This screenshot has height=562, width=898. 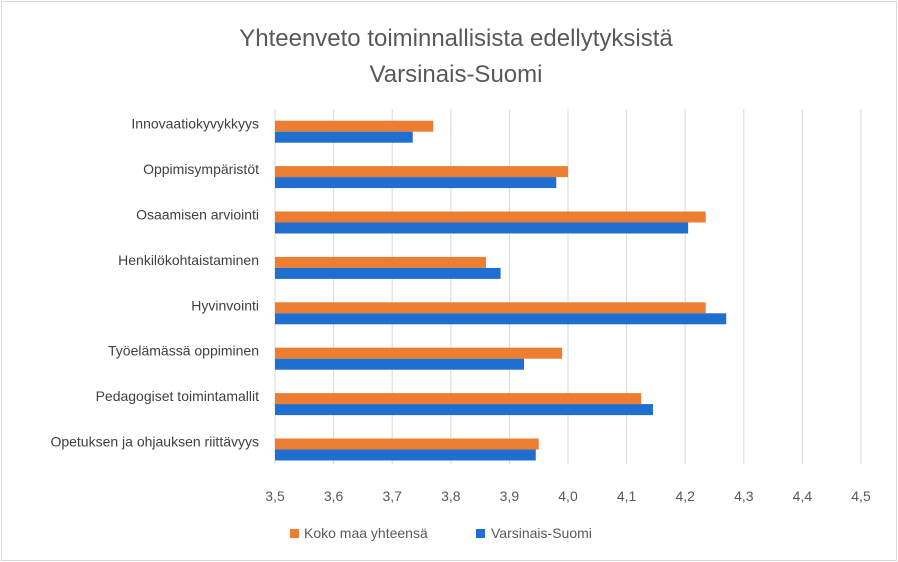 I want to click on category-label: Hyvinvointi, so click(x=225, y=305).